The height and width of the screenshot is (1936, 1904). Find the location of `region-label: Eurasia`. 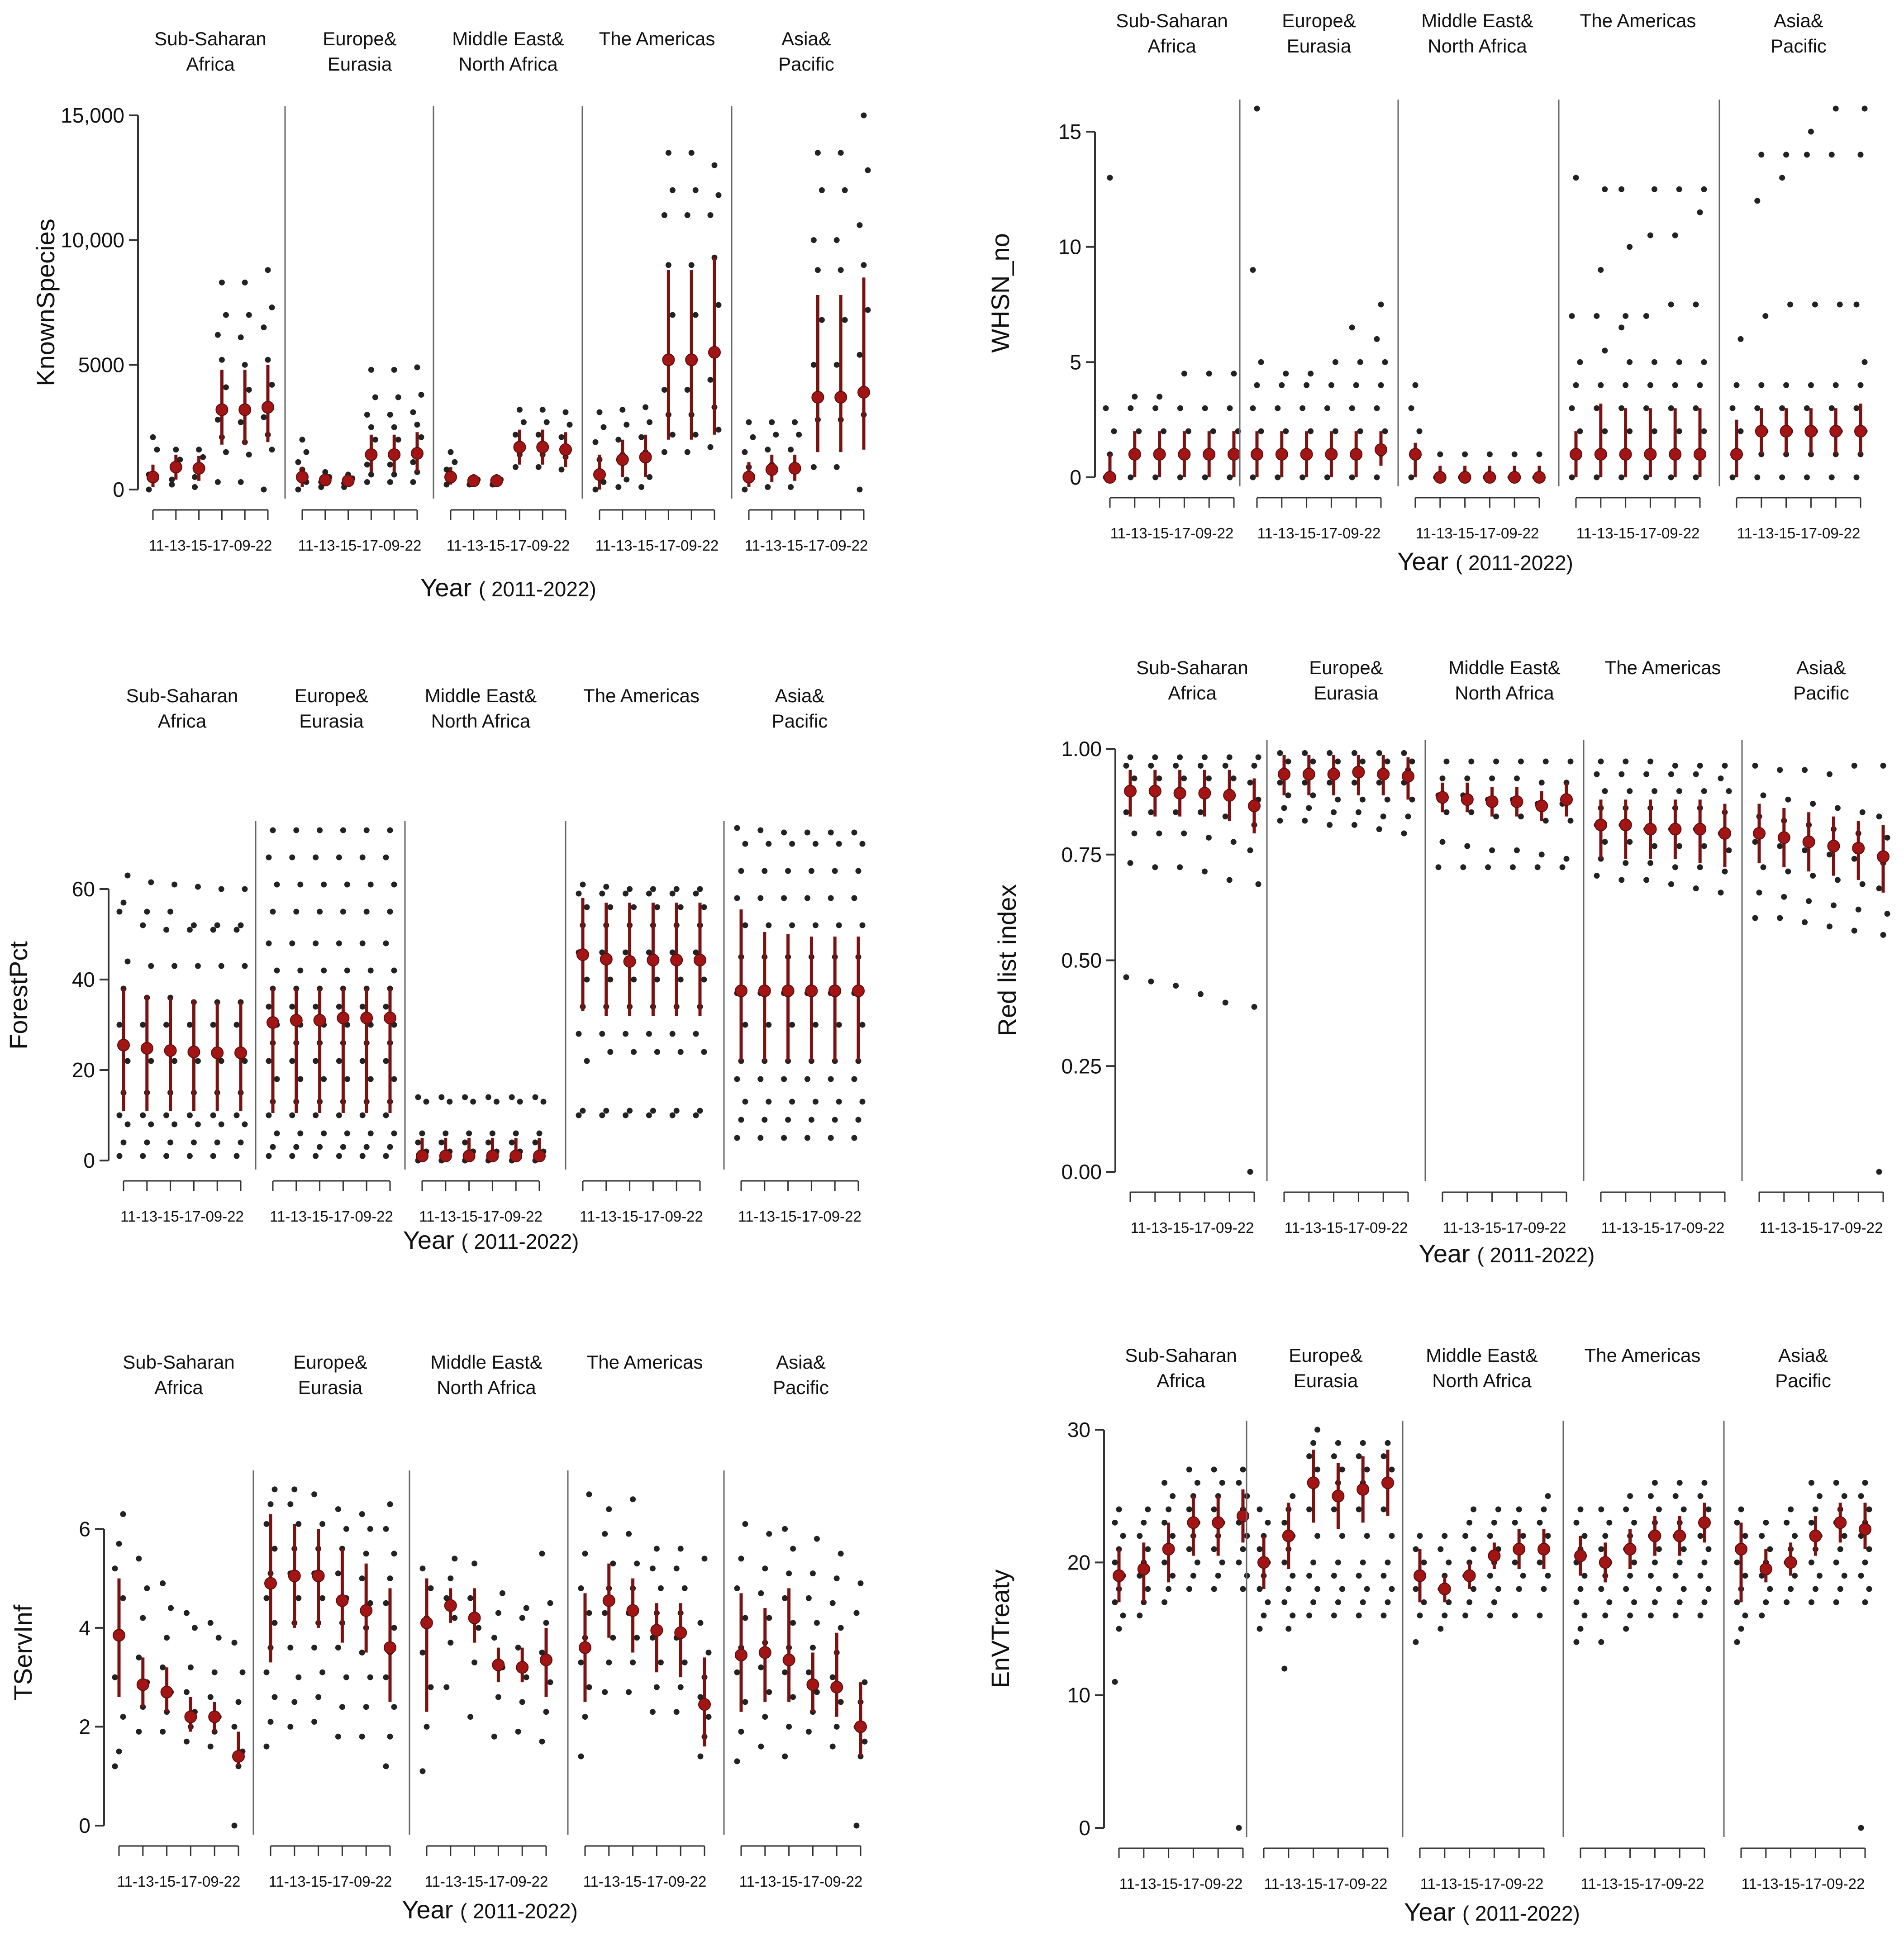

region-label: Eurasia is located at coordinates (330, 1387).